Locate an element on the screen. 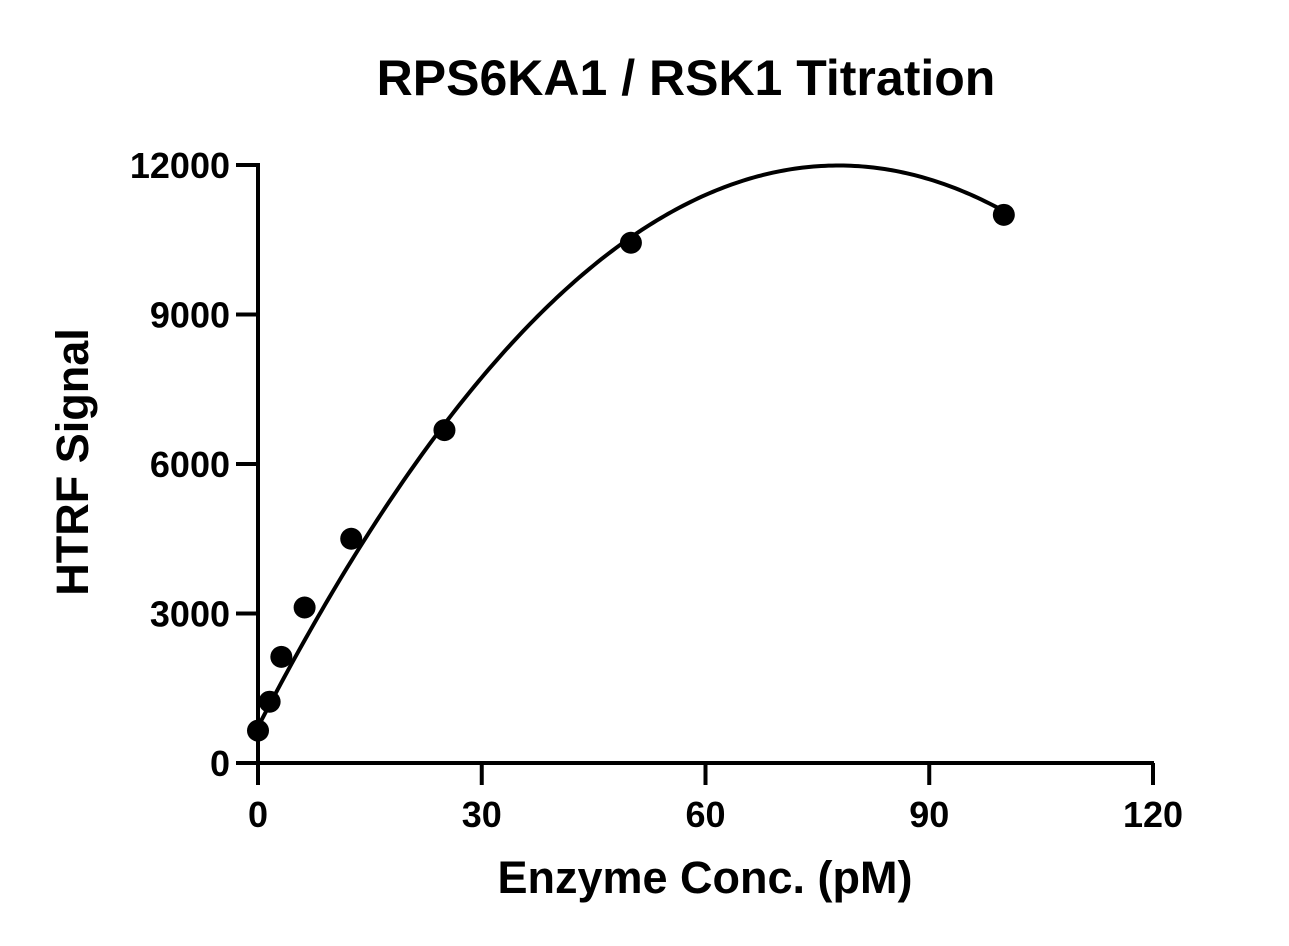  y-tick-label: 3000 is located at coordinates (190, 614).